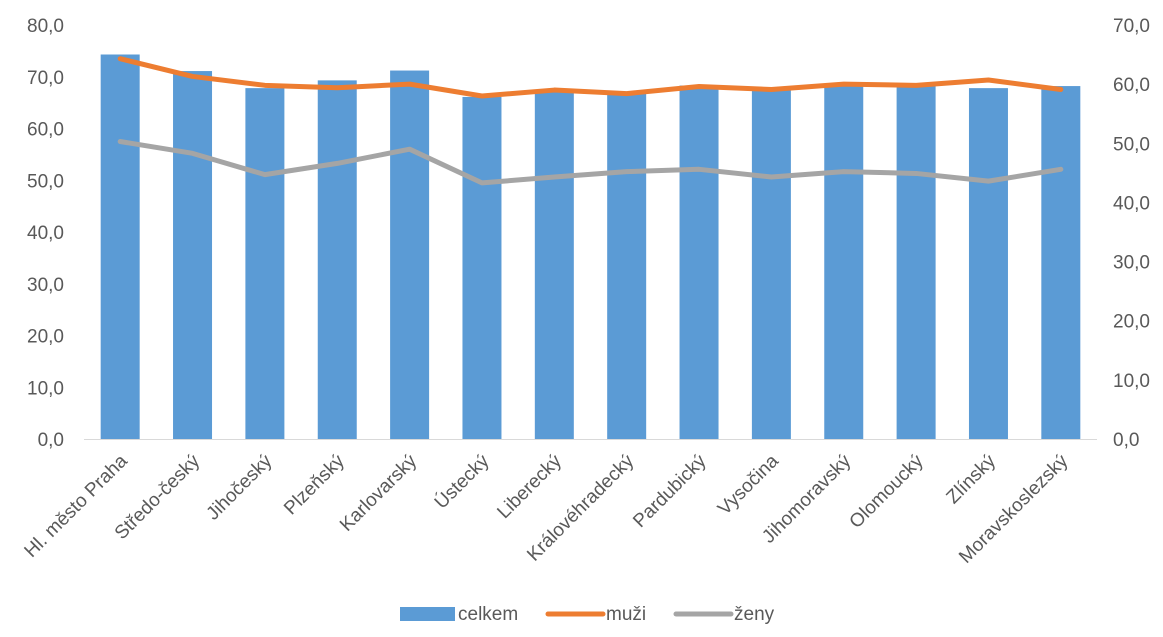 This screenshot has height=637, width=1163. What do you see at coordinates (748, 484) in the screenshot?
I see `category-label: Vysočina` at bounding box center [748, 484].